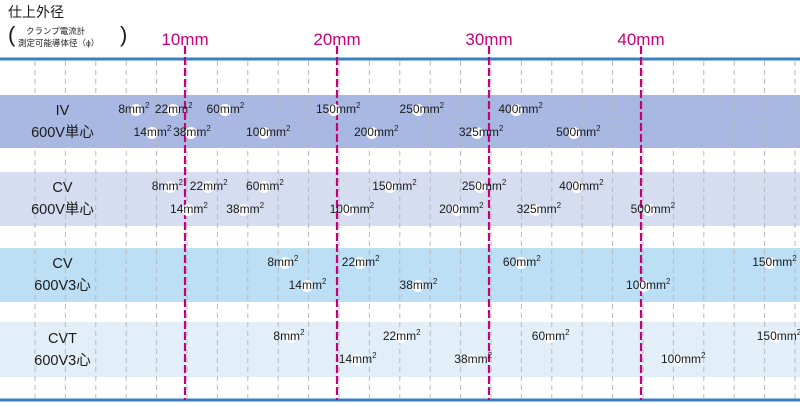  Describe the element at coordinates (12, 34) in the screenshot. I see `open-paren: (` at that location.